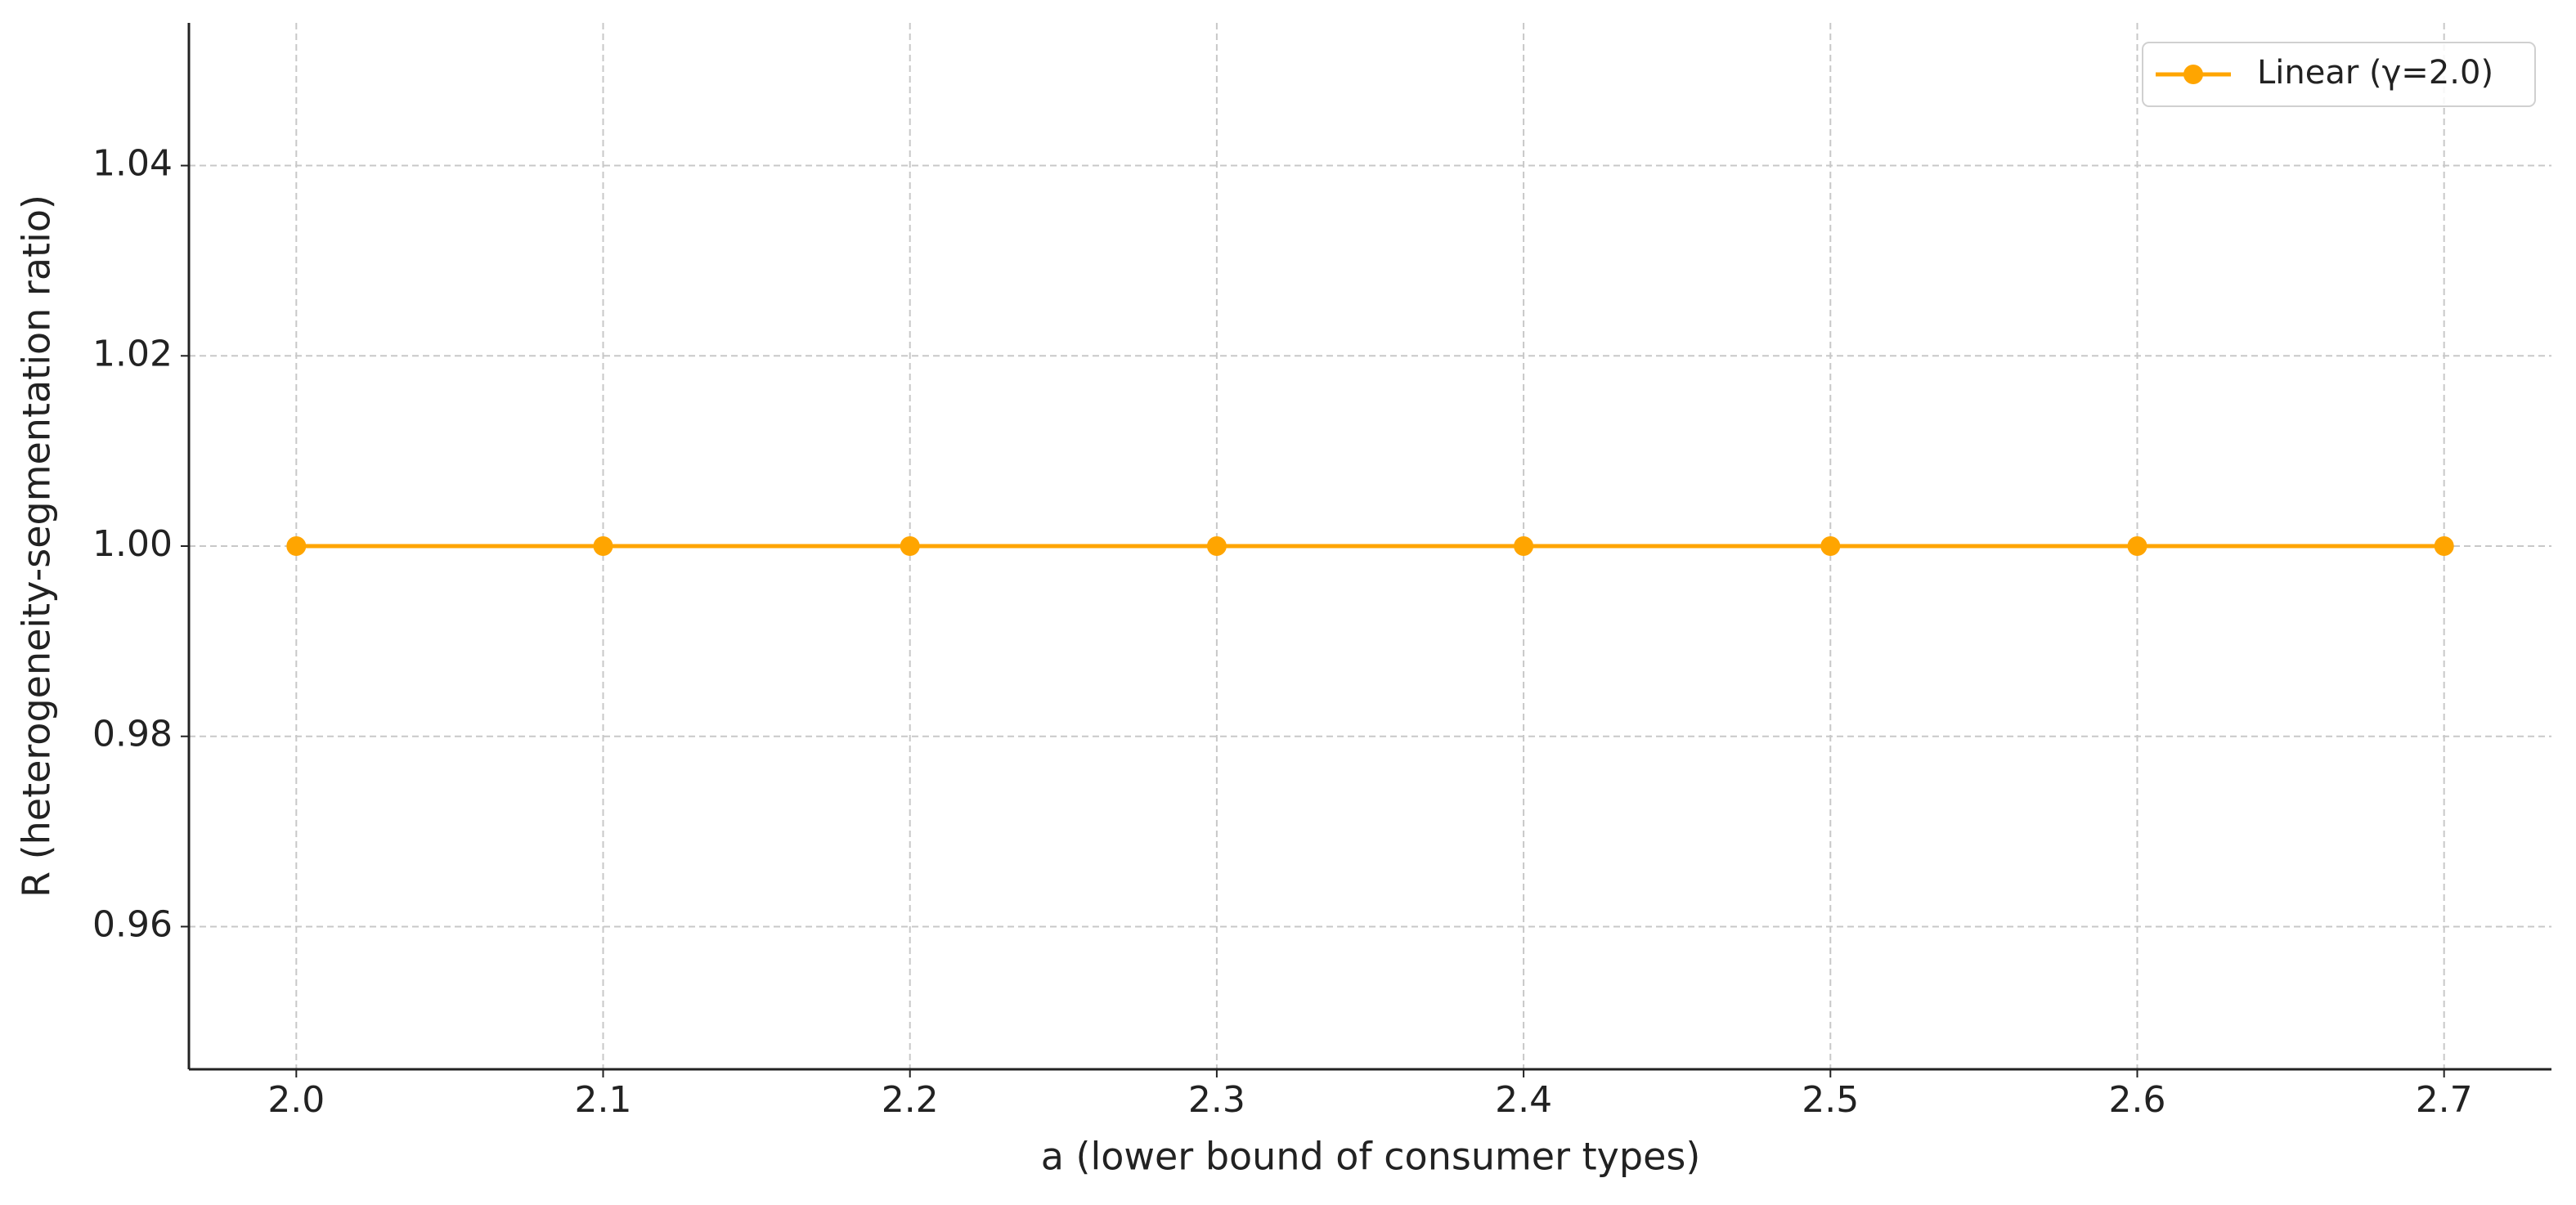 The height and width of the screenshot is (1205, 2576). Describe the element at coordinates (2444, 1100) in the screenshot. I see `x-tick-label: 2.7` at that location.